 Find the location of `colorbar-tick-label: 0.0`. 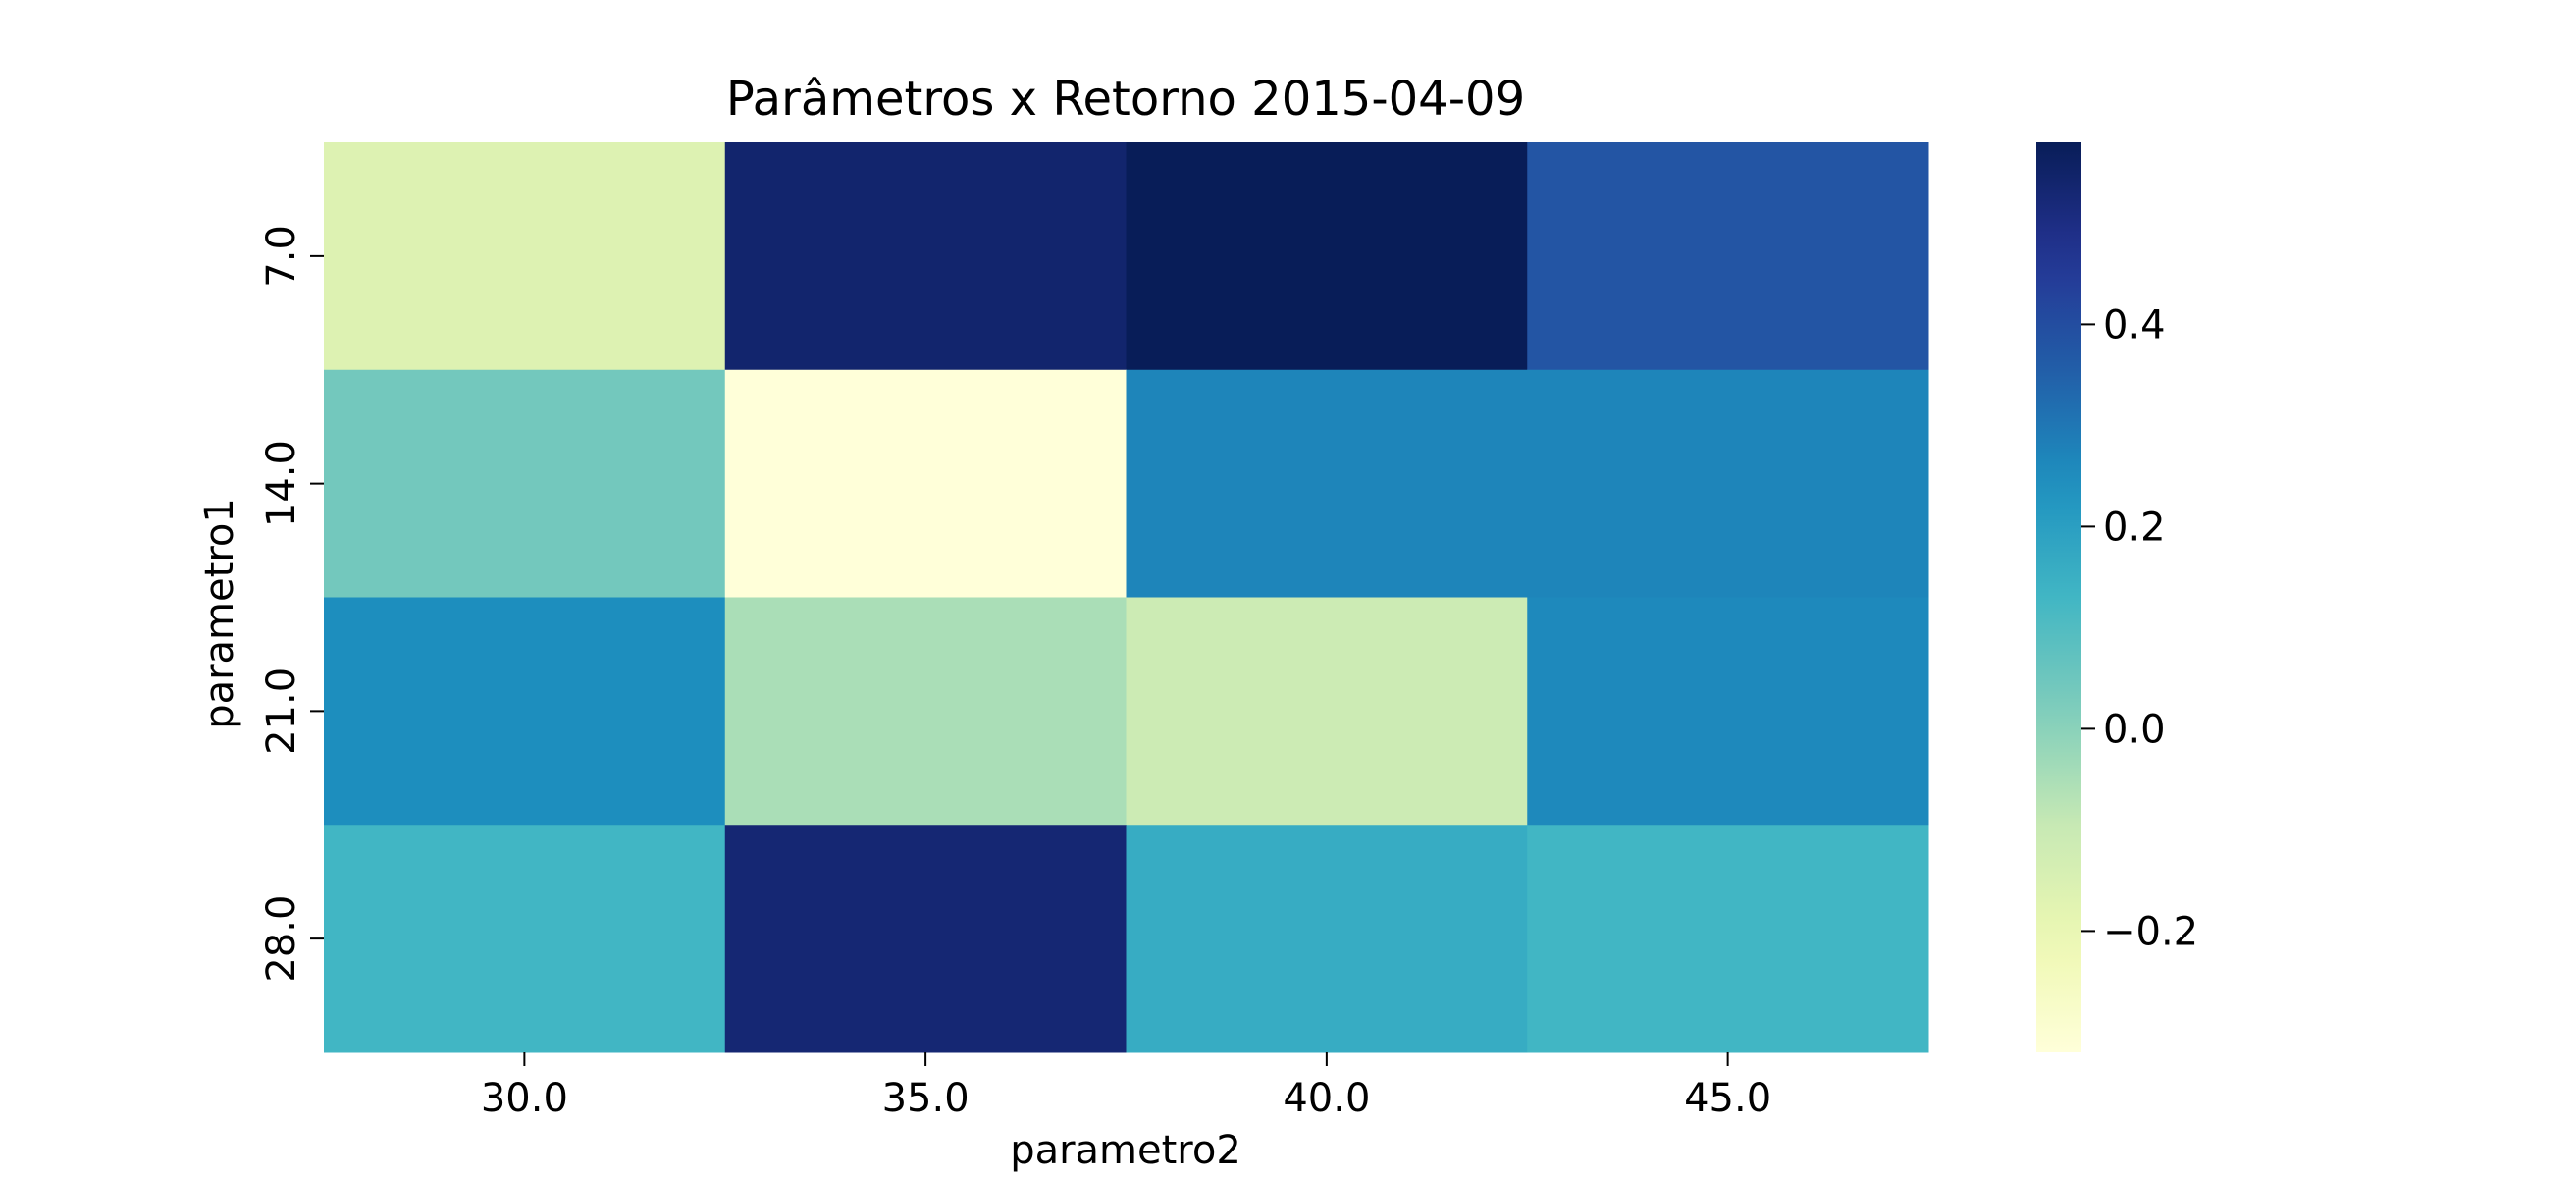

colorbar-tick-label: 0.0 is located at coordinates (2134, 730).